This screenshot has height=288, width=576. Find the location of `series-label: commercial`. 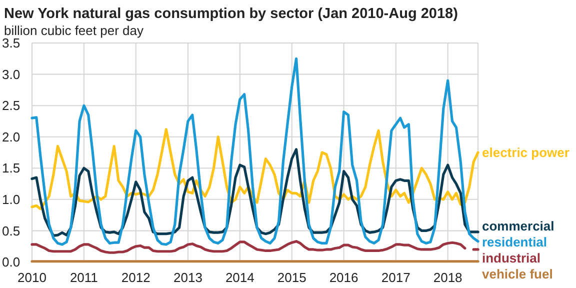

series-label: commercial is located at coordinates (518, 226).